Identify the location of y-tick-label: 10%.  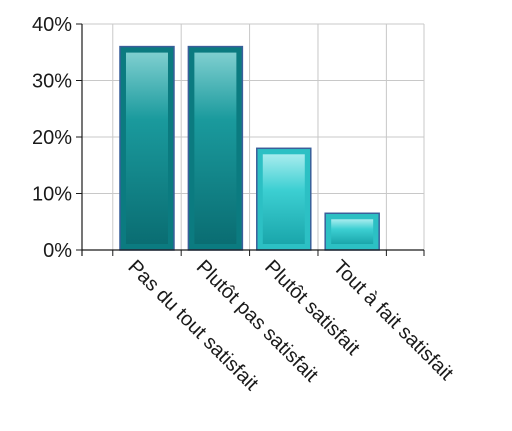
(52, 195).